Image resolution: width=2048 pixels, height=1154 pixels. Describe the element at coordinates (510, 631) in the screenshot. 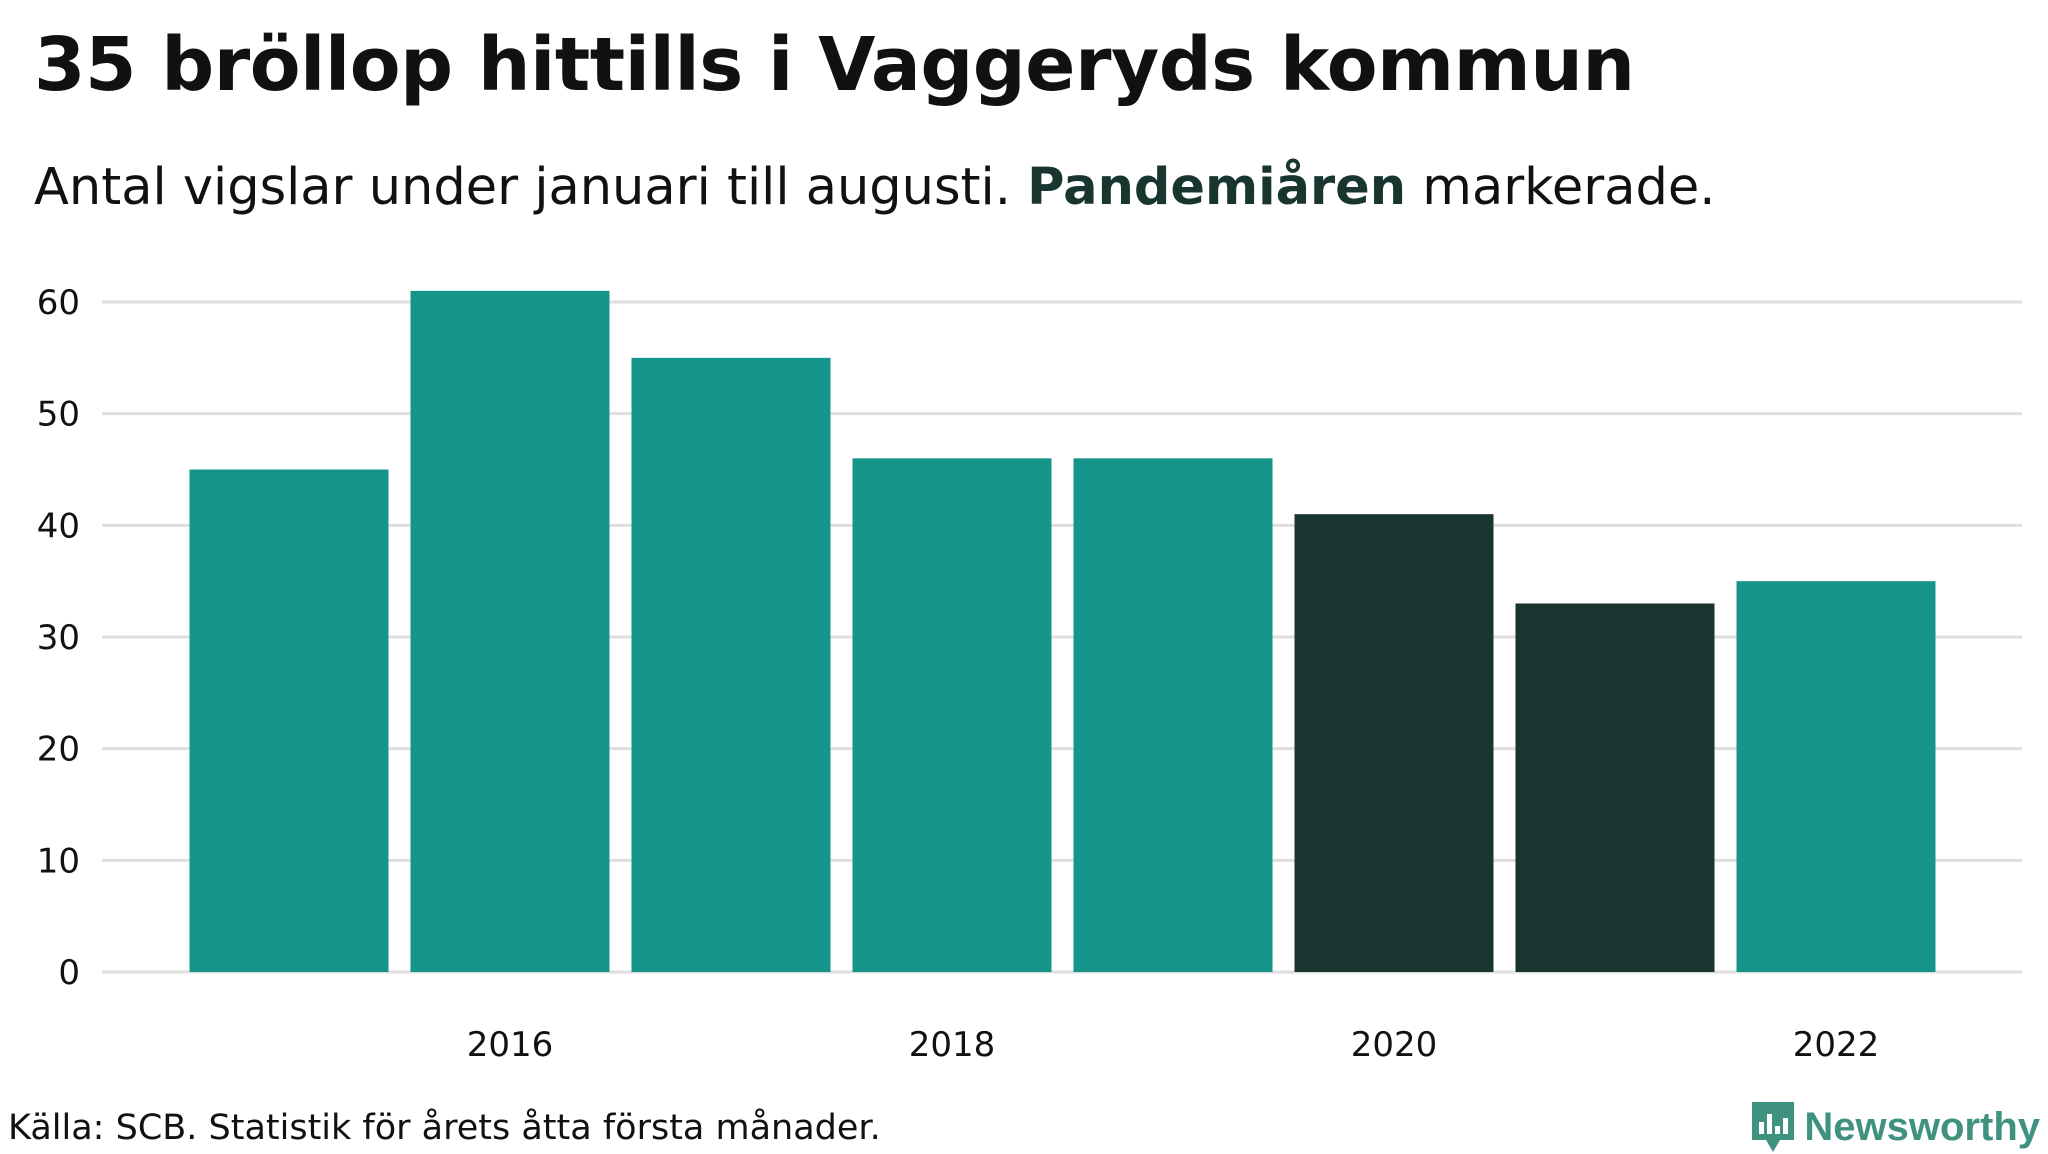

I see `bar-2016` at that location.